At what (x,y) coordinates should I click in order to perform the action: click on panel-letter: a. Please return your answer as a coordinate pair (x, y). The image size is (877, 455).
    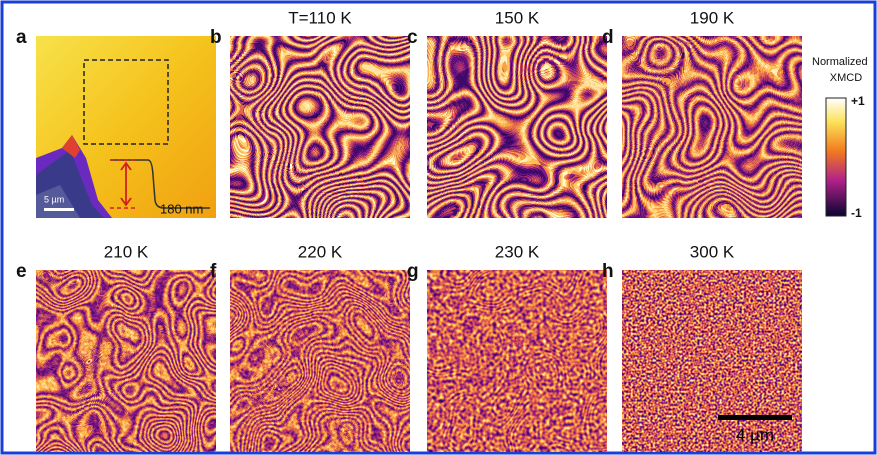
    Looking at the image, I should click on (21, 37).